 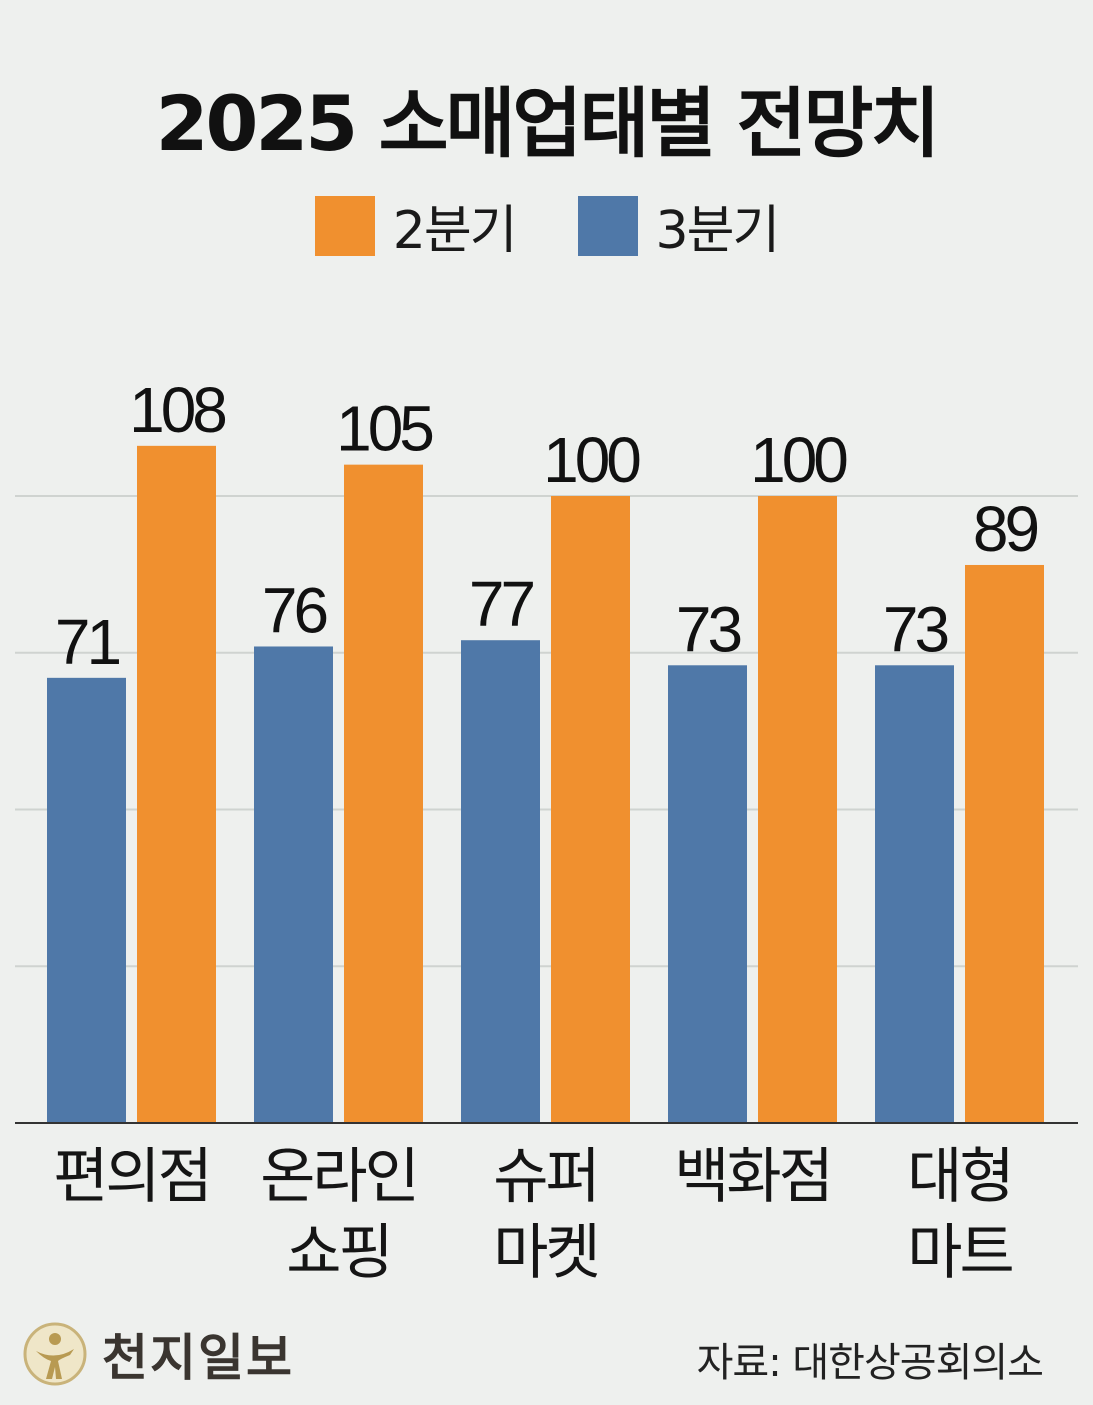 What do you see at coordinates (959, 1253) in the screenshot?
I see `category-label: 마트` at bounding box center [959, 1253].